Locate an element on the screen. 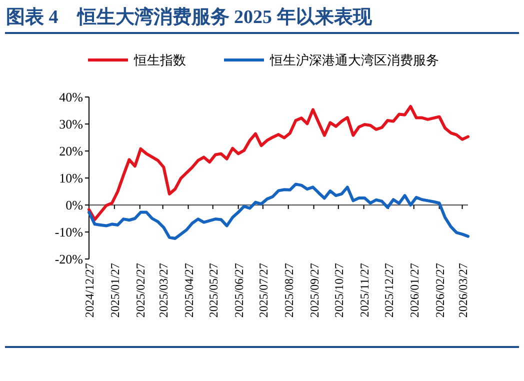 The height and width of the screenshot is (381, 524). x-tick-label: 2026/02/27 is located at coordinates (439, 290).